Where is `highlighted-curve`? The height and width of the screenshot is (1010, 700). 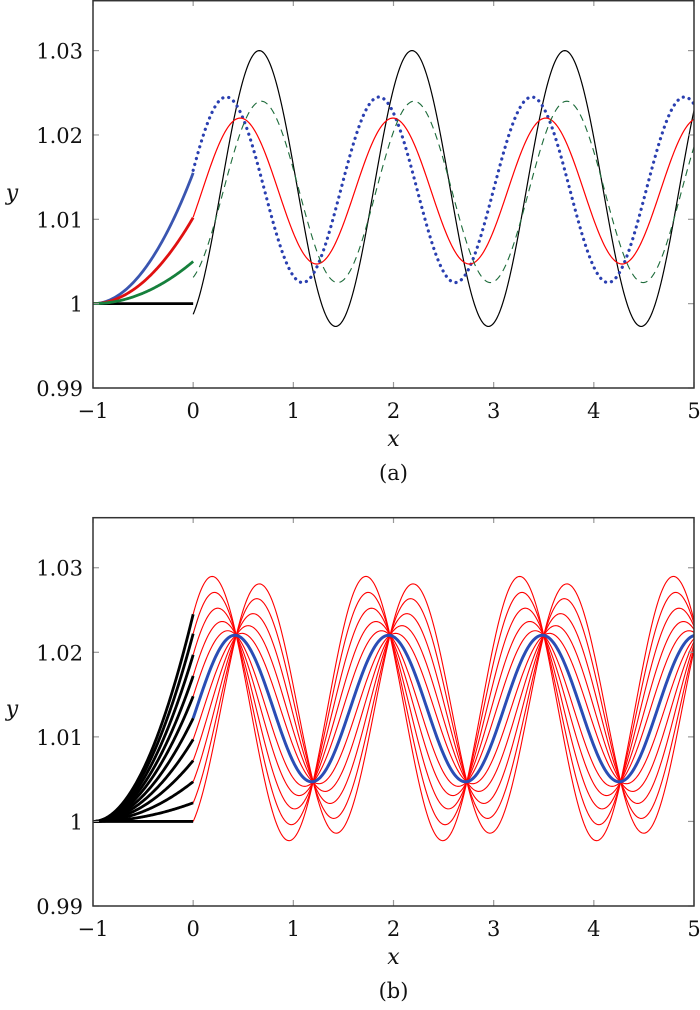
highlighted-curve is located at coordinates (442, 708).